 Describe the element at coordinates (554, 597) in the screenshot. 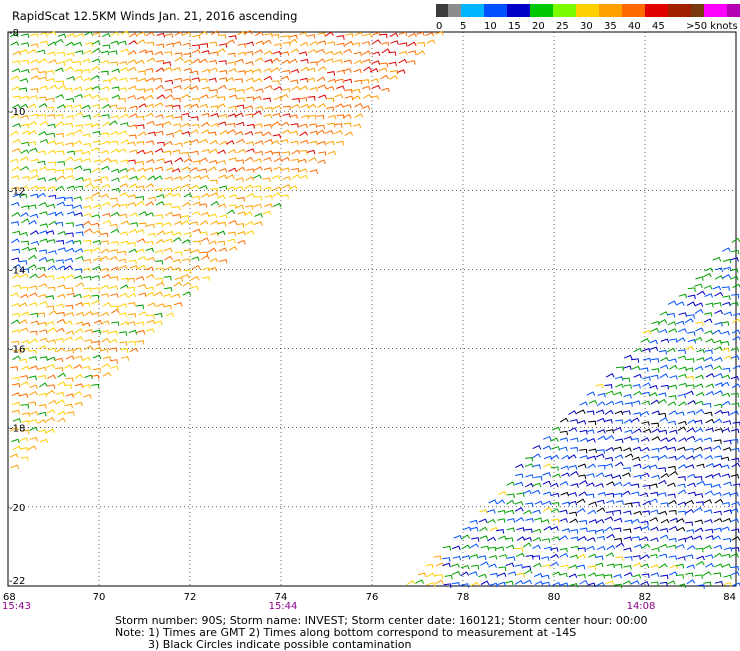

I see `x-tick-label: 80` at that location.